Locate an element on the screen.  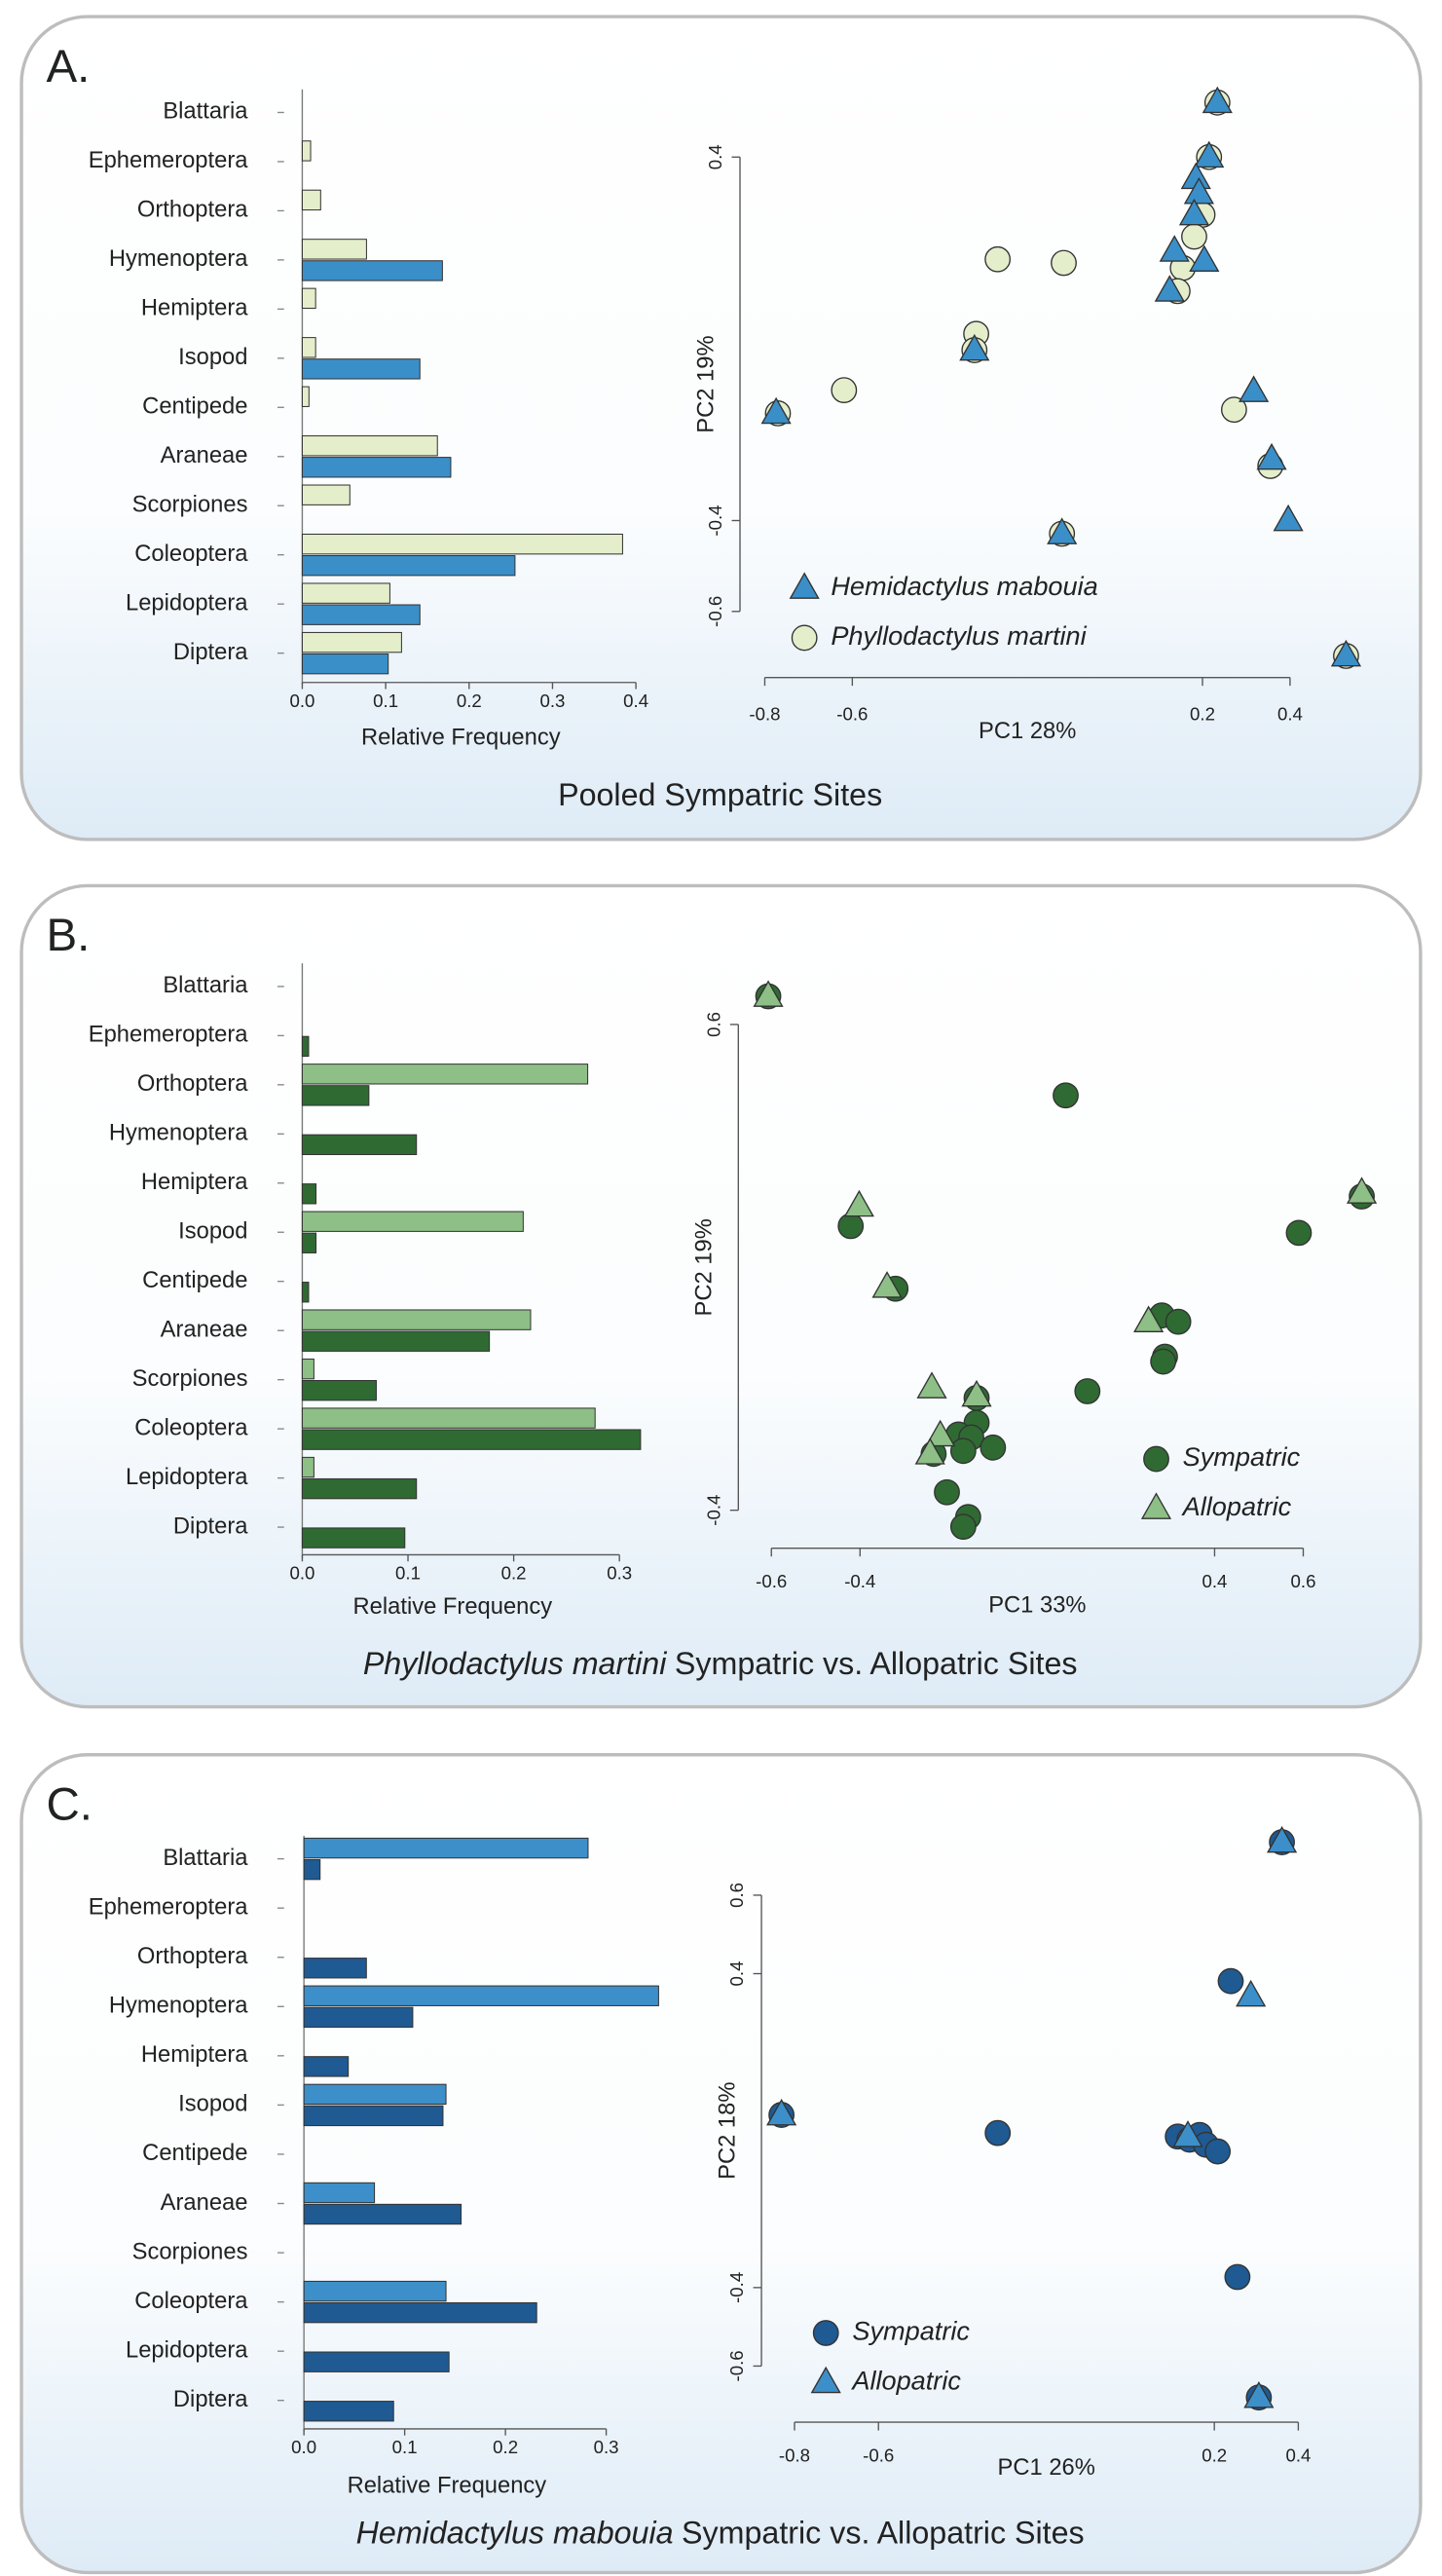
legend-label: Sympatric is located at coordinates (911, 2331).